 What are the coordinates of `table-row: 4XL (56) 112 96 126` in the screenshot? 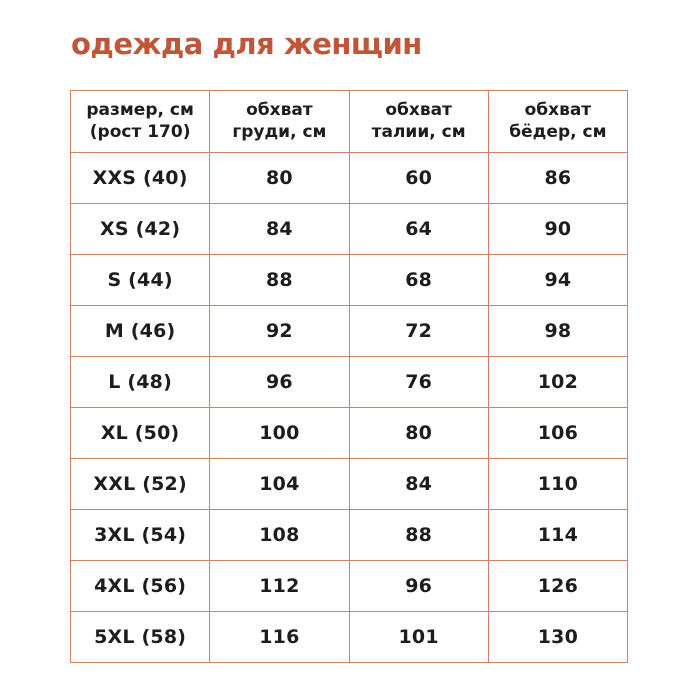 It's located at (349, 586).